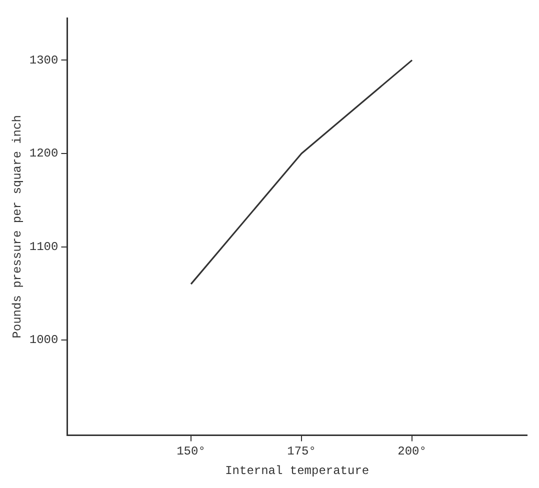 The image size is (539, 488). I want to click on x-tick-label: 175°, so click(301, 451).